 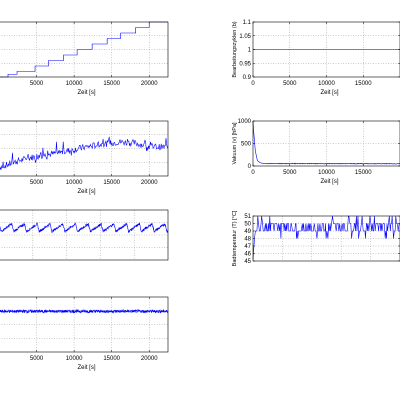 What do you see at coordinates (247, 240) in the screenshot?
I see `y-tick-label: 48` at bounding box center [247, 240].